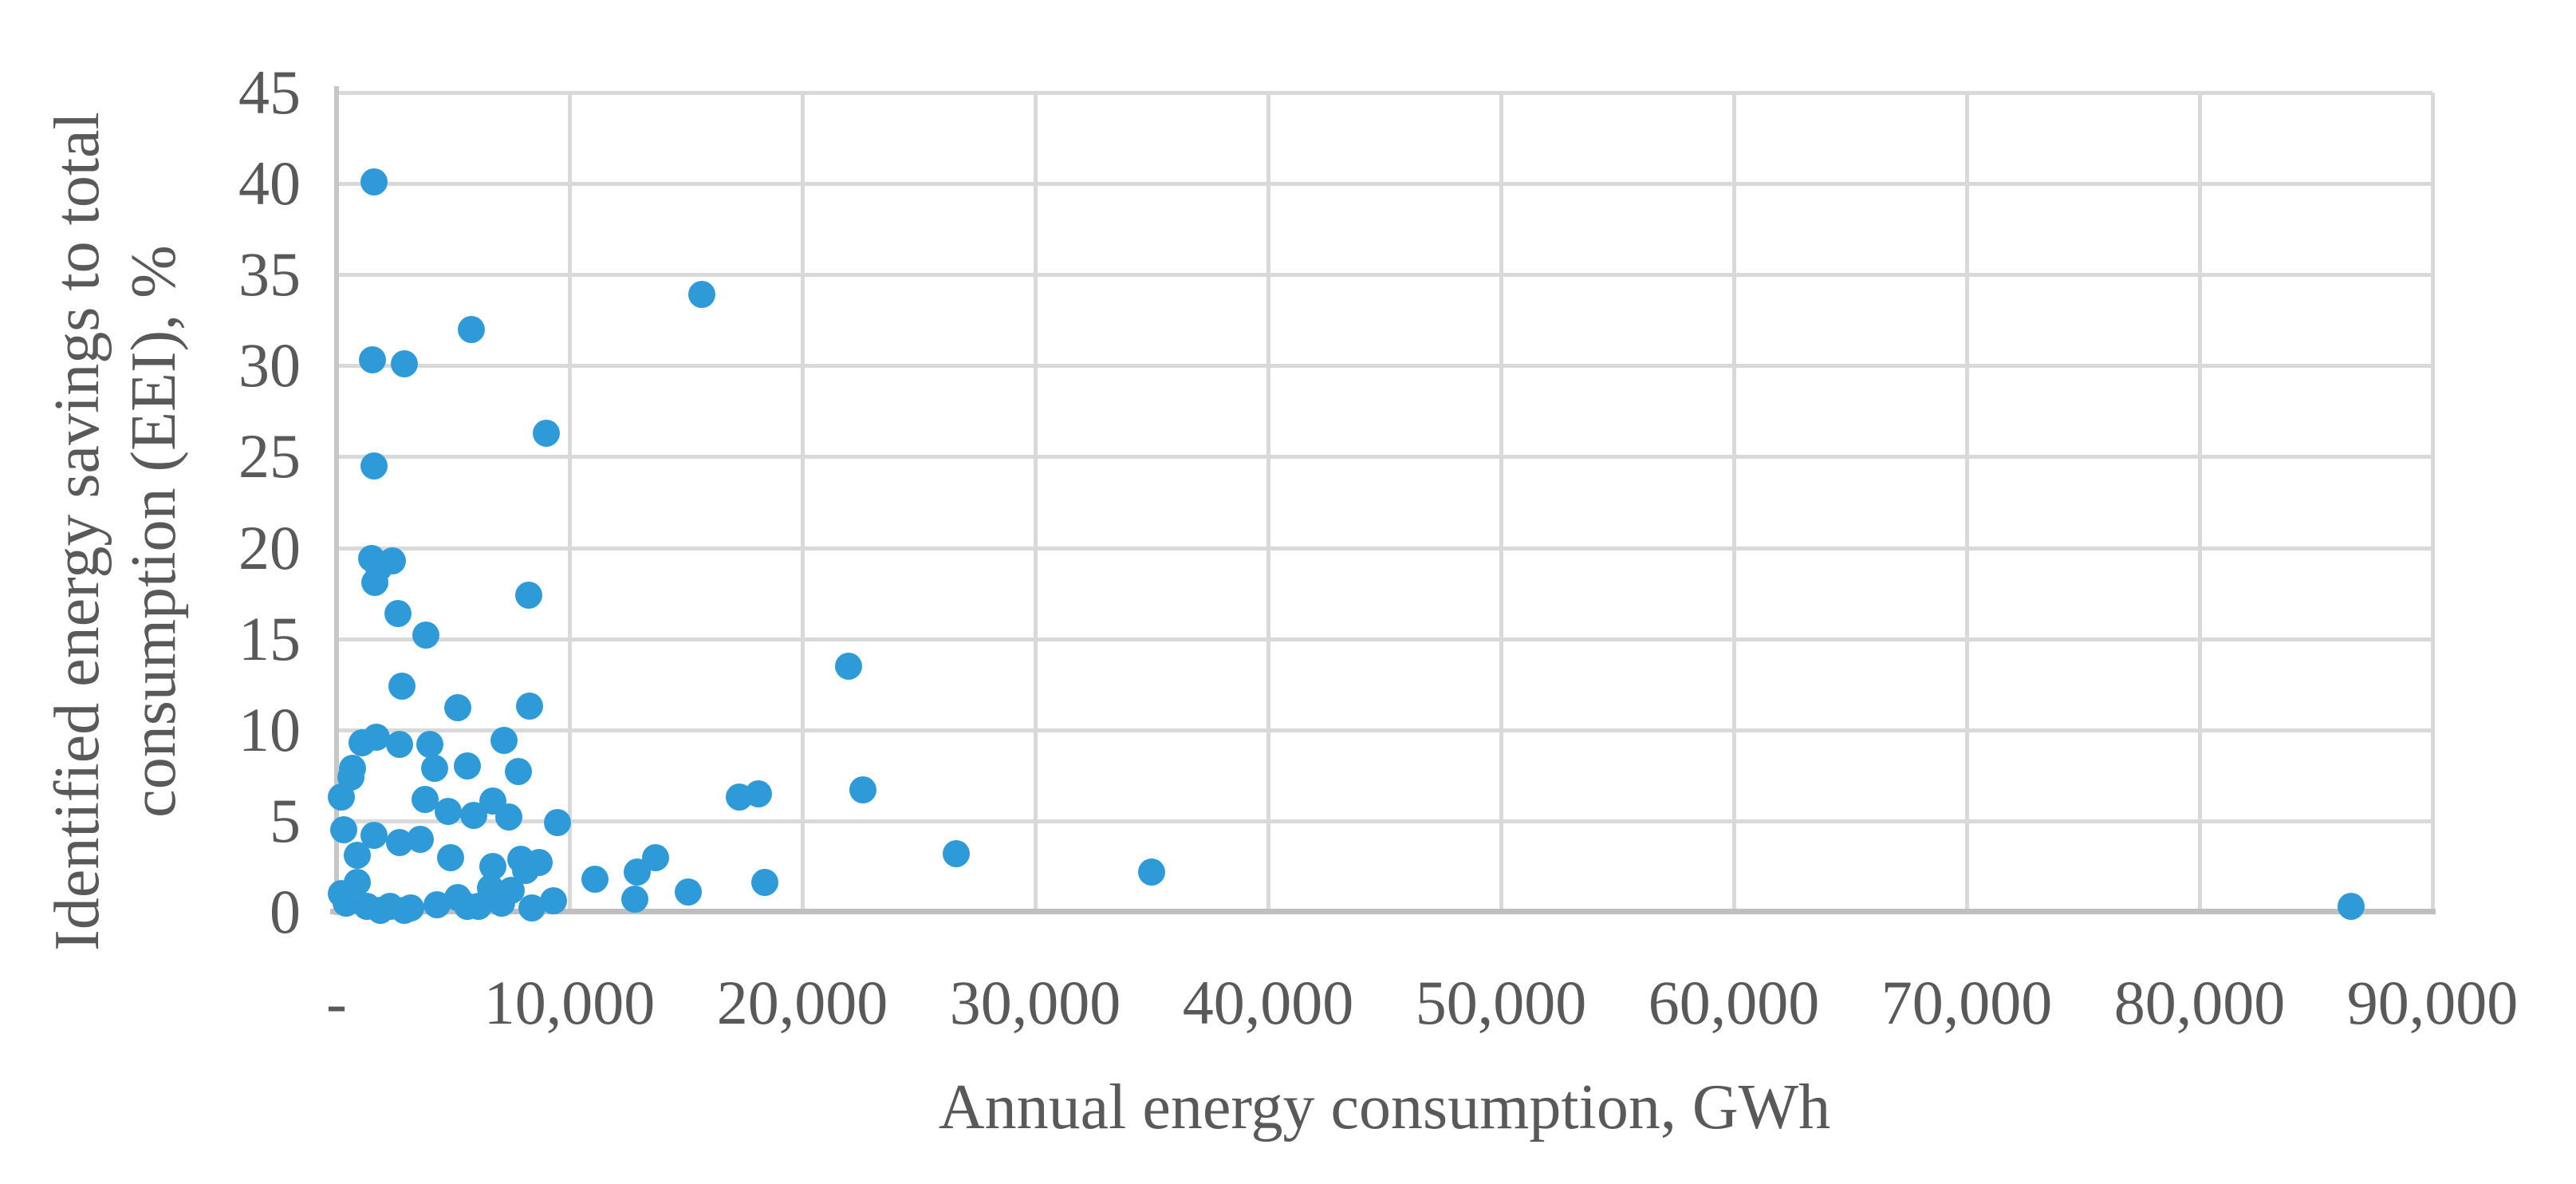  Describe the element at coordinates (2432, 1002) in the screenshot. I see `x-tick-label-90,000: 90,000` at that location.